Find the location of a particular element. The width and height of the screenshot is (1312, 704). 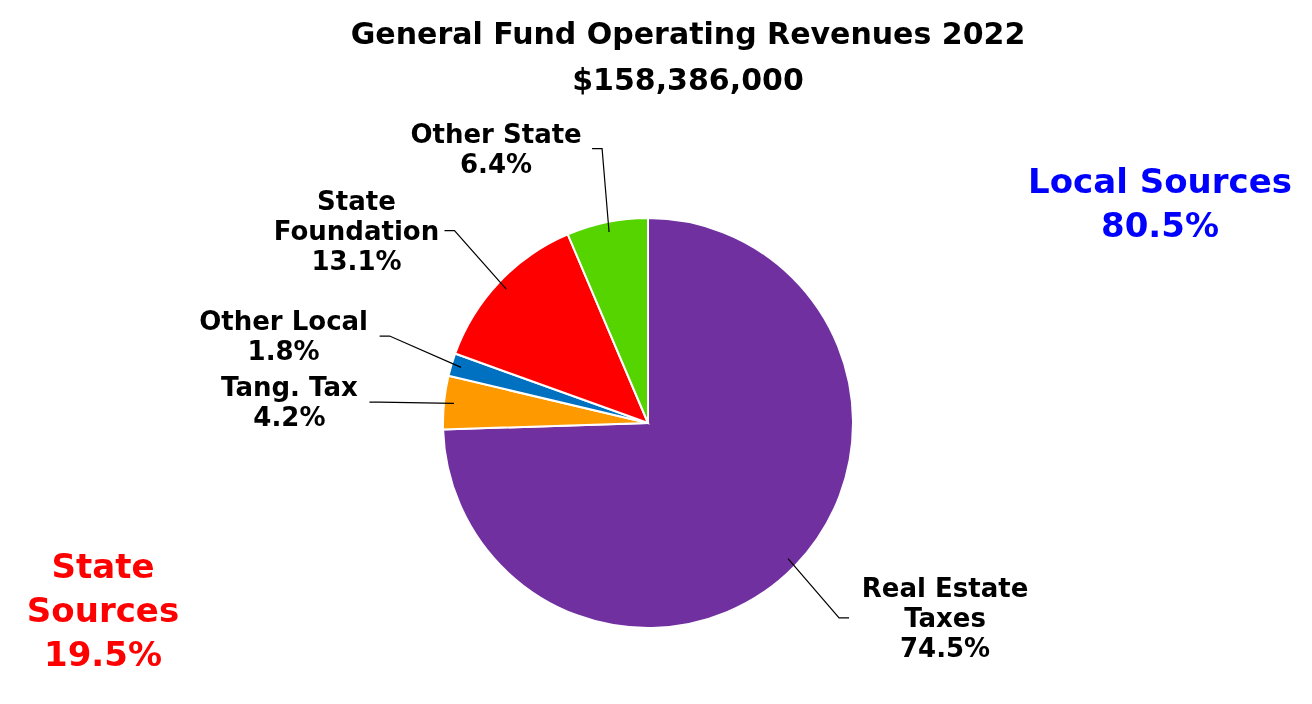

text: Local Sources 80.5% is located at coordinates (1160, 203).